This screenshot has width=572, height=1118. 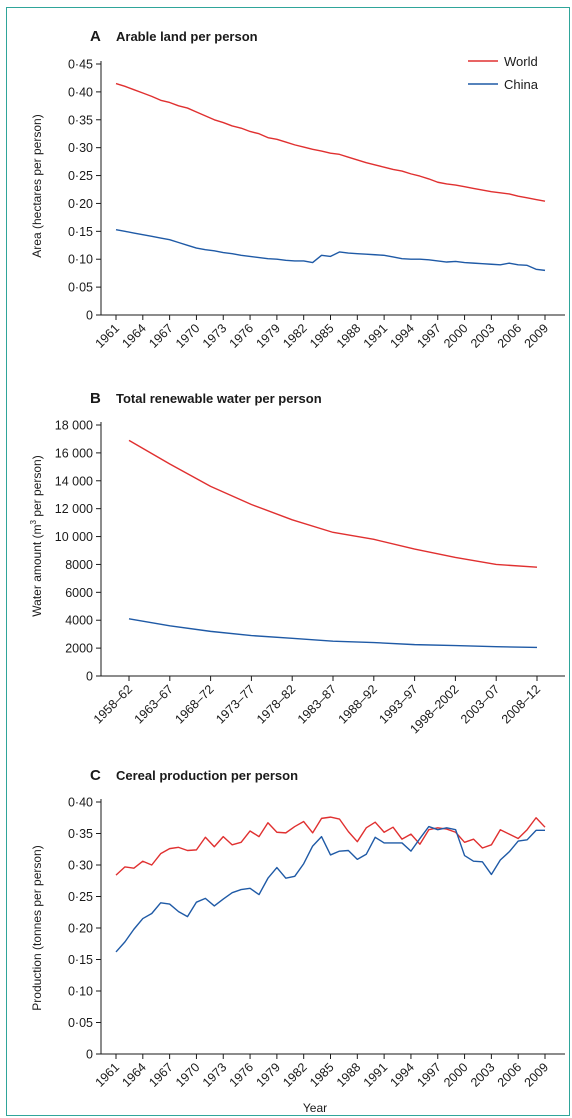 I want to click on panel-a-x-tick-label: 1982, so click(x=295, y=336).